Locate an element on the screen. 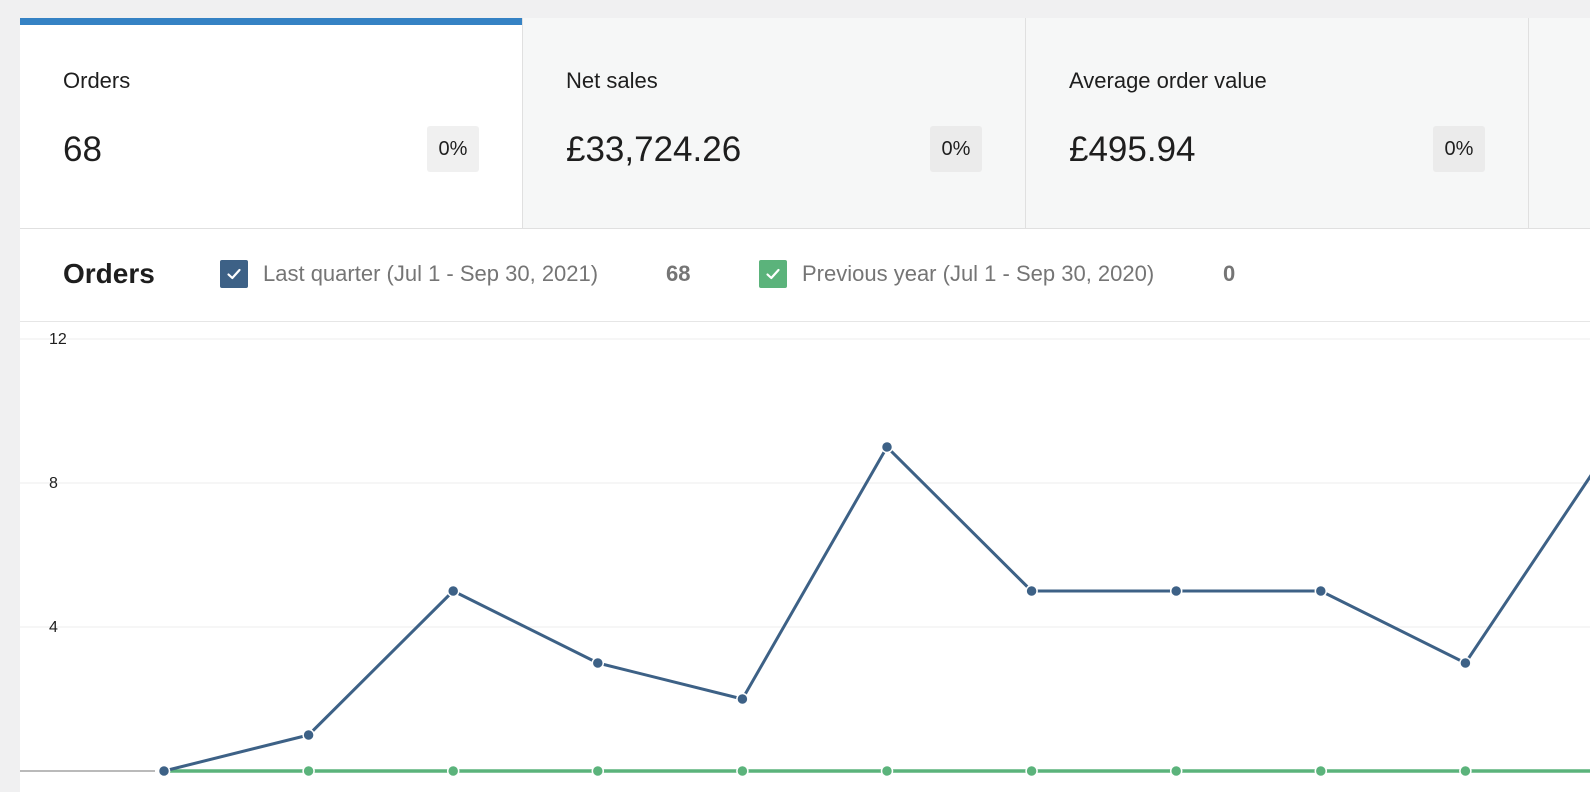  tile-value: £33,724.26 is located at coordinates (654, 149).